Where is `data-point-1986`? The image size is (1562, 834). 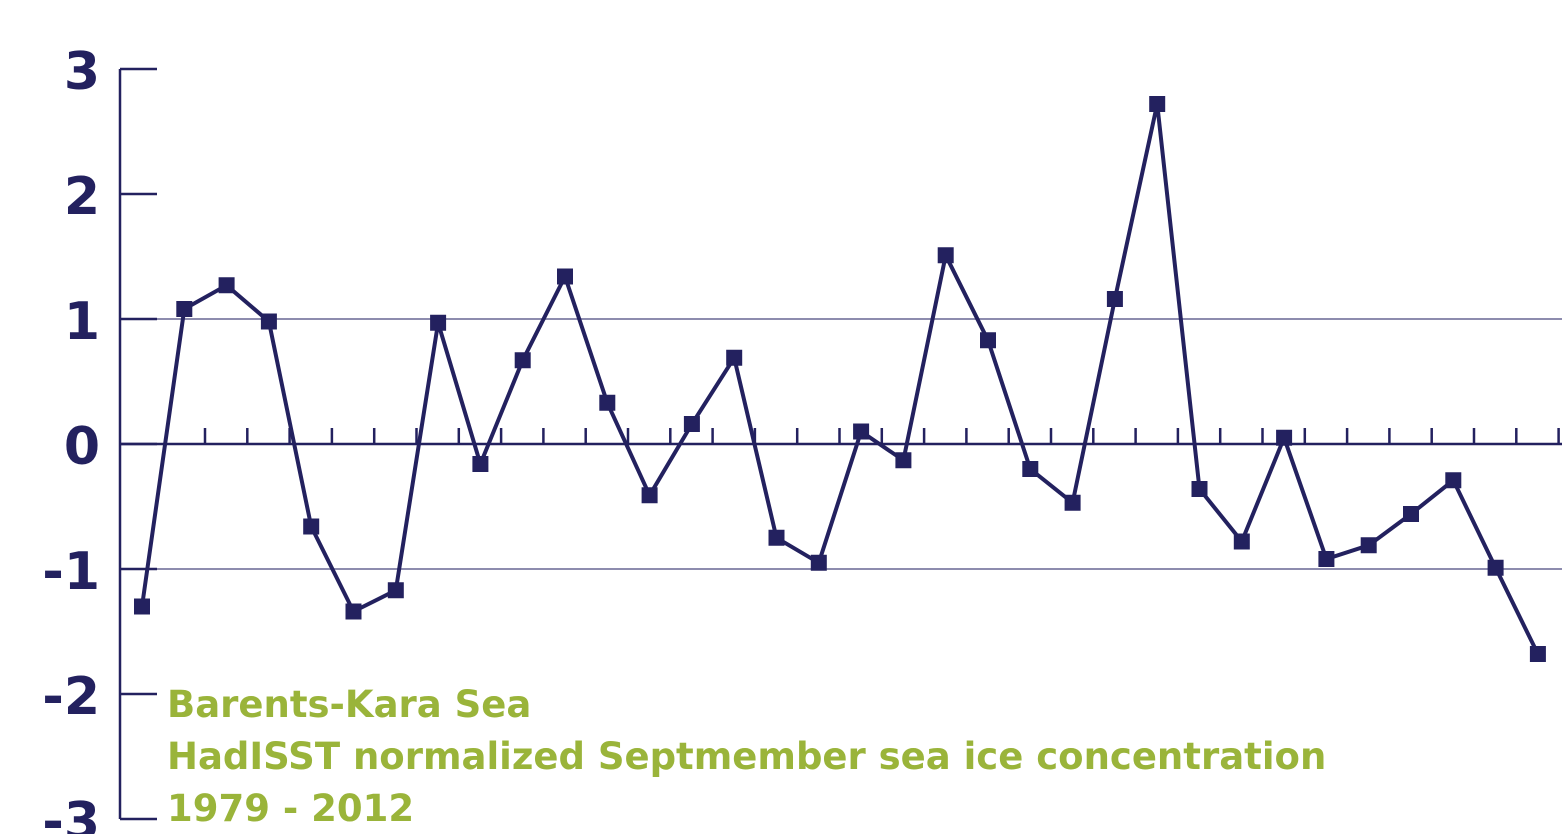 data-point-1986 is located at coordinates (438, 322).